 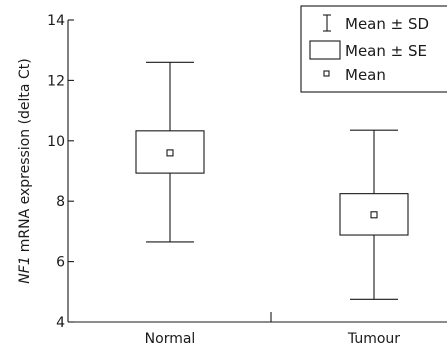 What do you see at coordinates (56, 81) in the screenshot?
I see `y-tick-label-12: 12` at bounding box center [56, 81].